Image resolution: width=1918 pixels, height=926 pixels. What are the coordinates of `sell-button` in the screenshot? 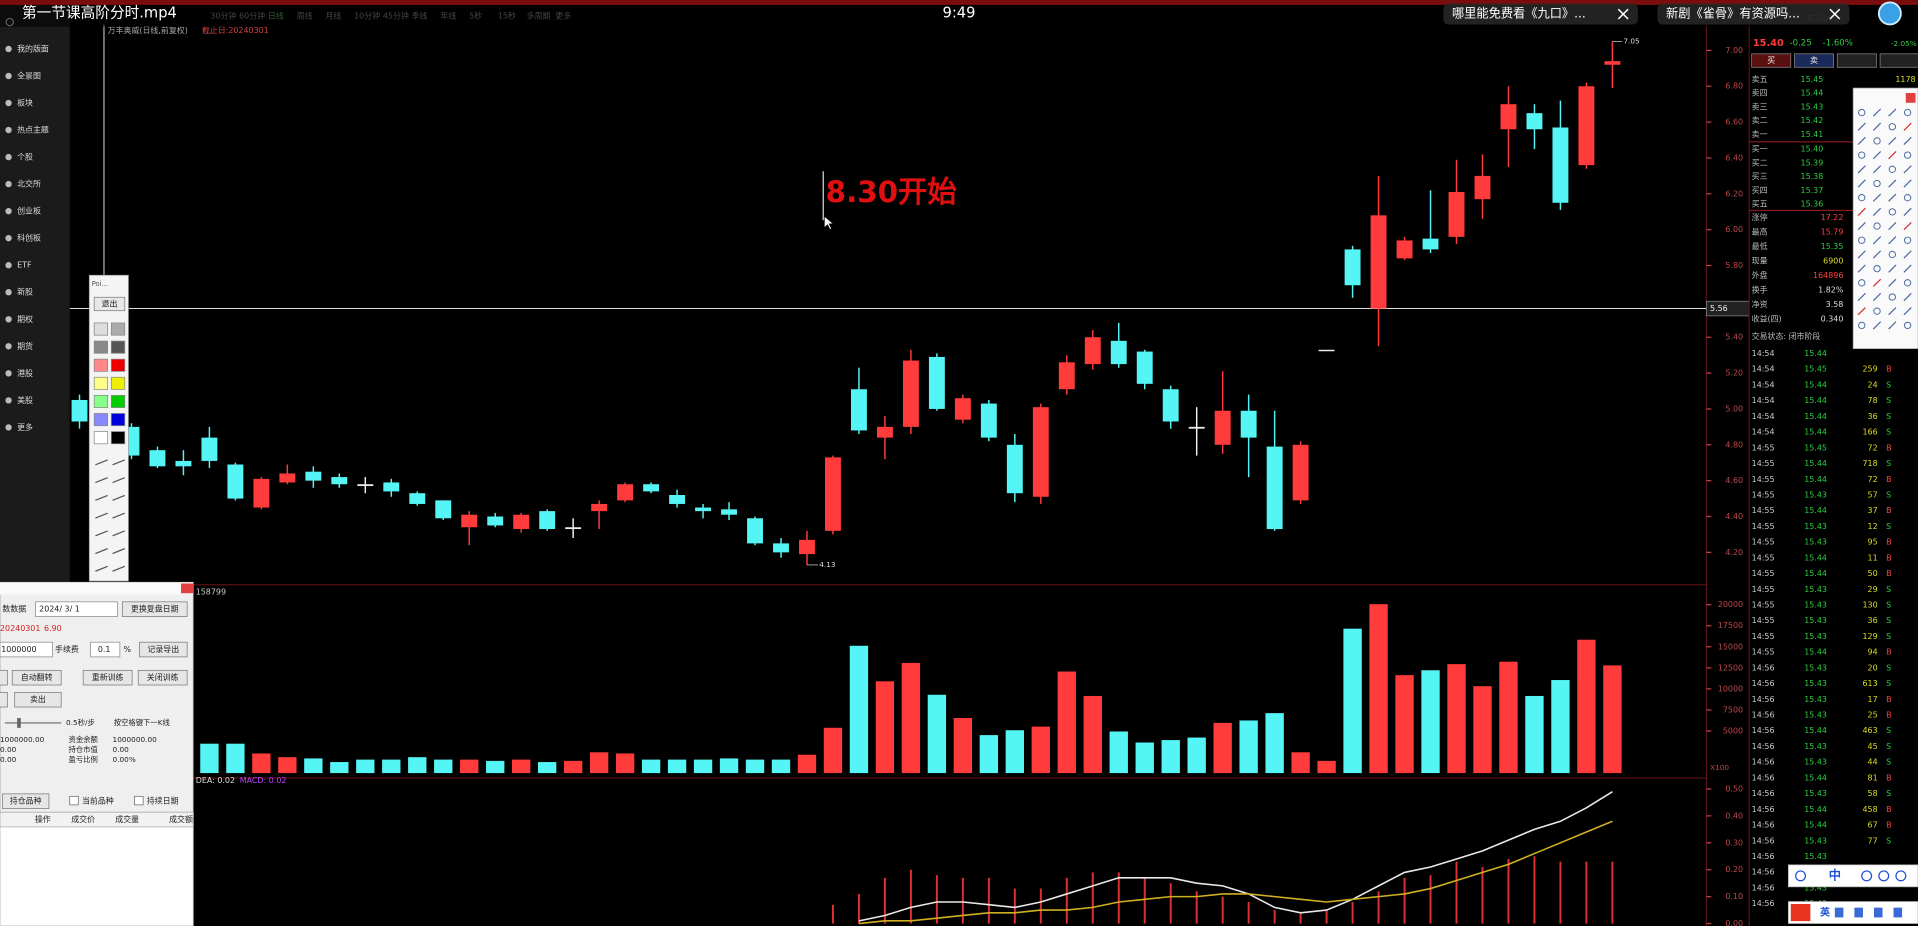 It's located at (38, 699).